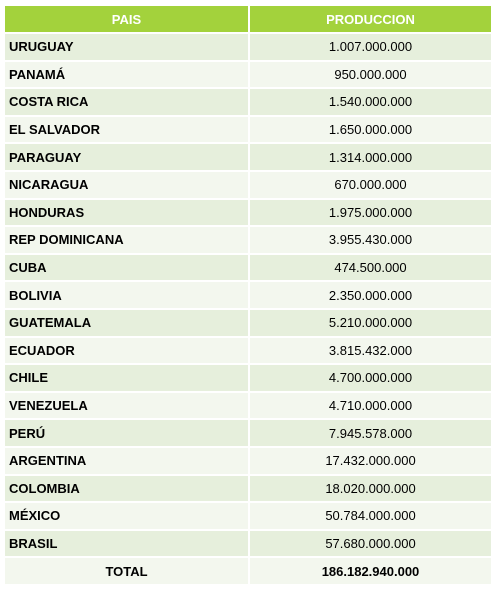  I want to click on production-cell: 5.210.000.000, so click(370, 323).